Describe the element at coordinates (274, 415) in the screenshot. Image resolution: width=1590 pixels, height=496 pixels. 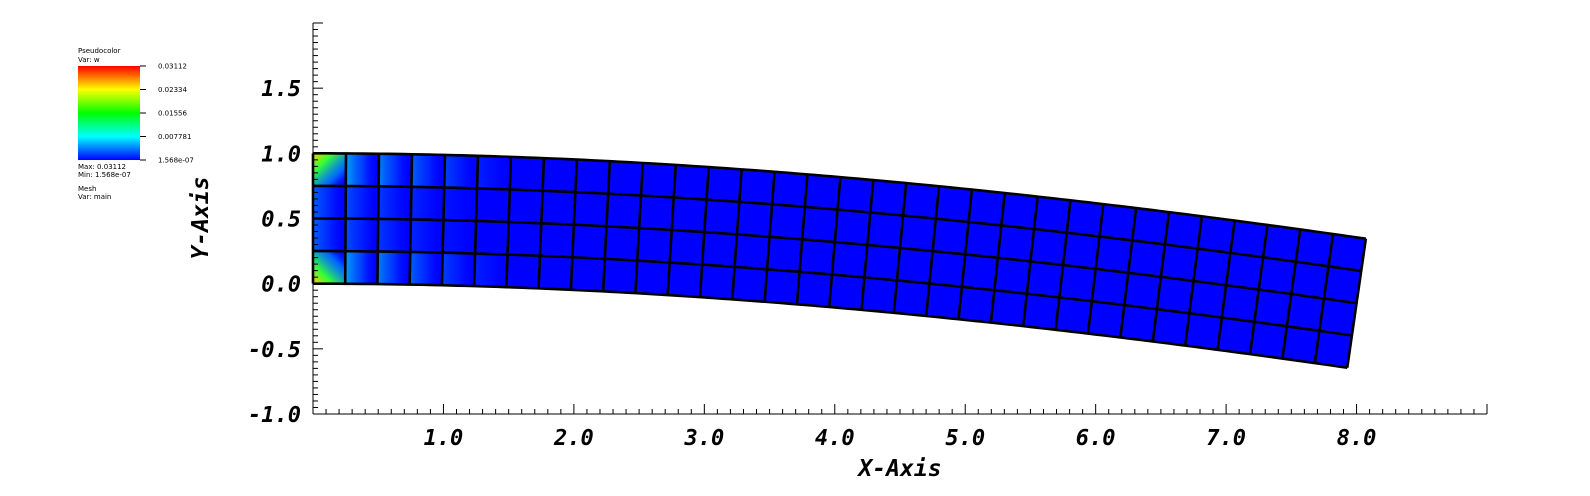
I see `y-tick-label: -1.0` at that location.